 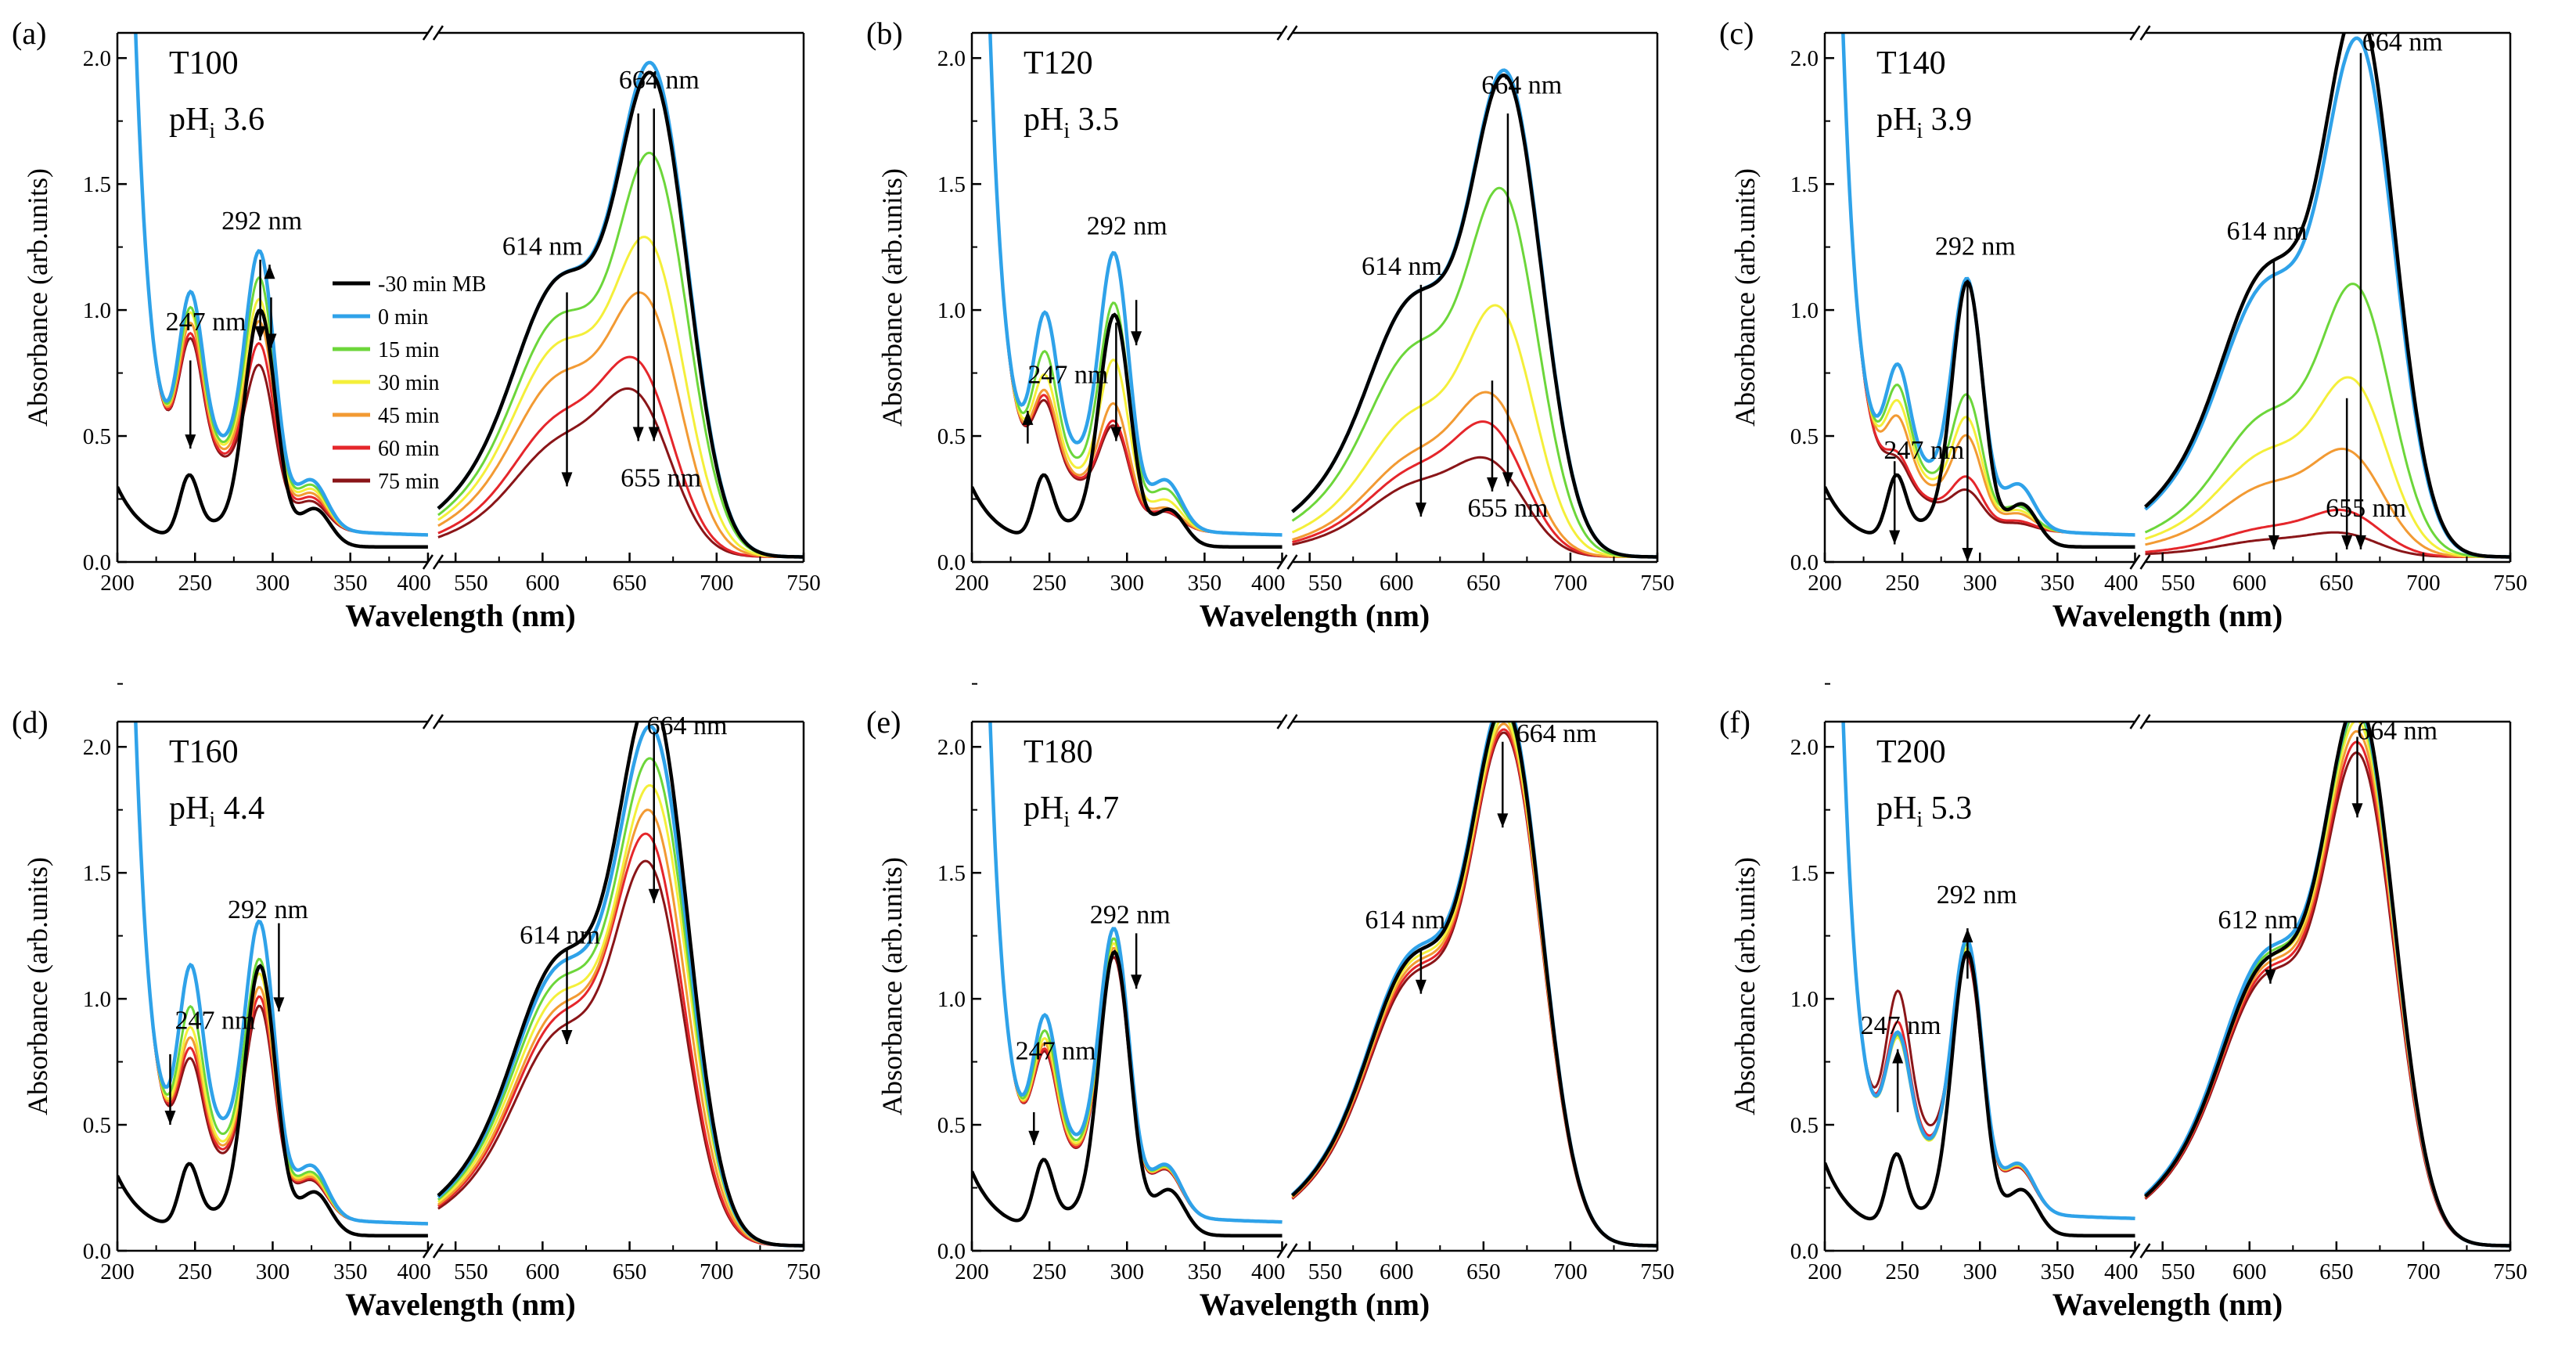 What do you see at coordinates (30, 722) in the screenshot?
I see `panel-letter: (d)` at bounding box center [30, 722].